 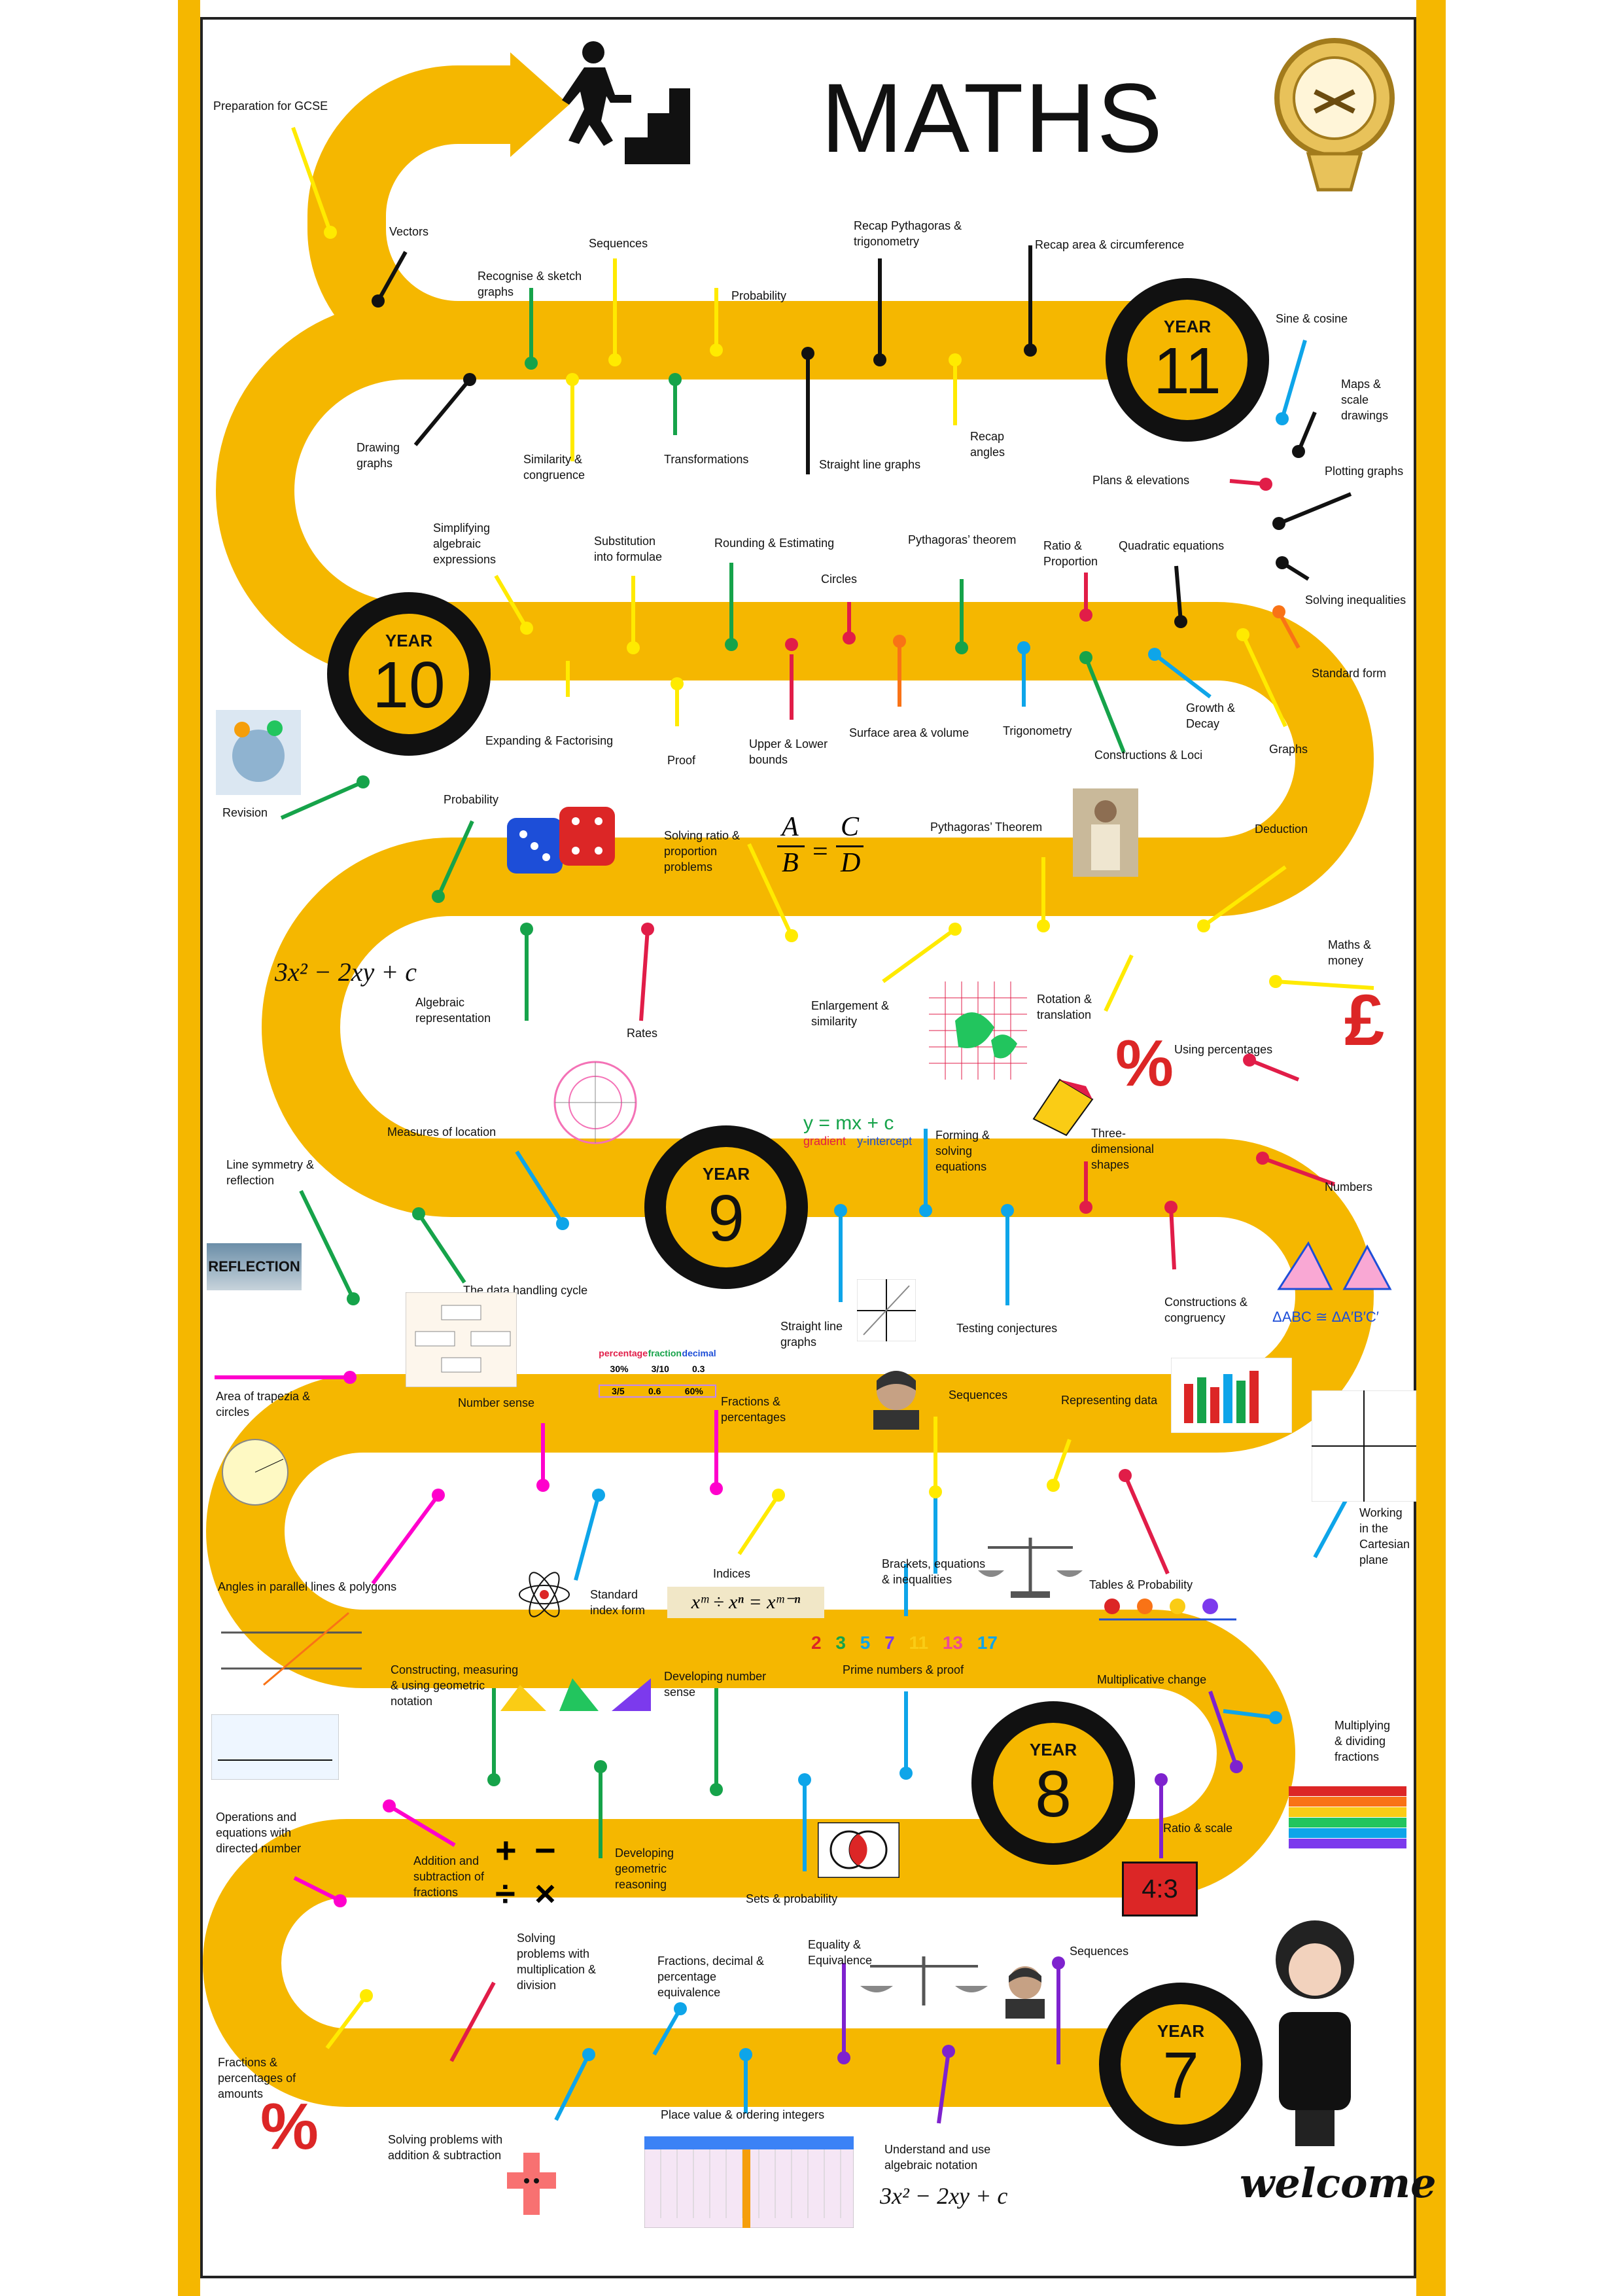 I want to click on year-8-badge: YEAR 8, so click(x=1053, y=1783).